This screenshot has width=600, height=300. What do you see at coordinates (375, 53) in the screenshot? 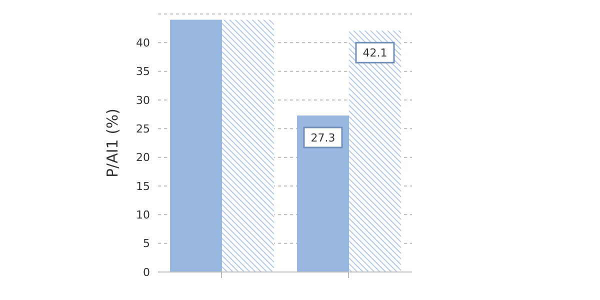
I see `data-label: 42.1` at bounding box center [375, 53].